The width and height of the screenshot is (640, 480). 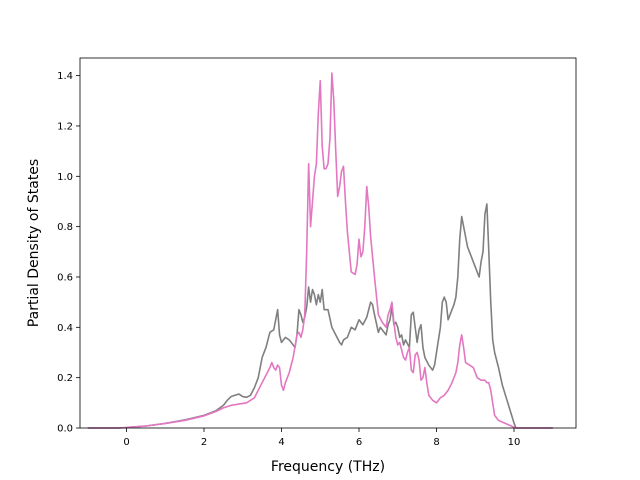 I want to click on x-axis-ticks: 0 2 4 6 8 10, so click(x=321, y=438).